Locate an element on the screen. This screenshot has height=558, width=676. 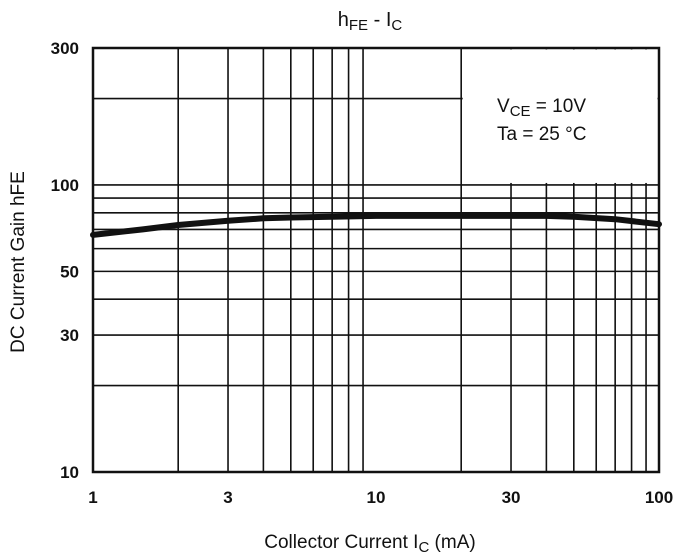
x-tick-label: 30 is located at coordinates (511, 497).